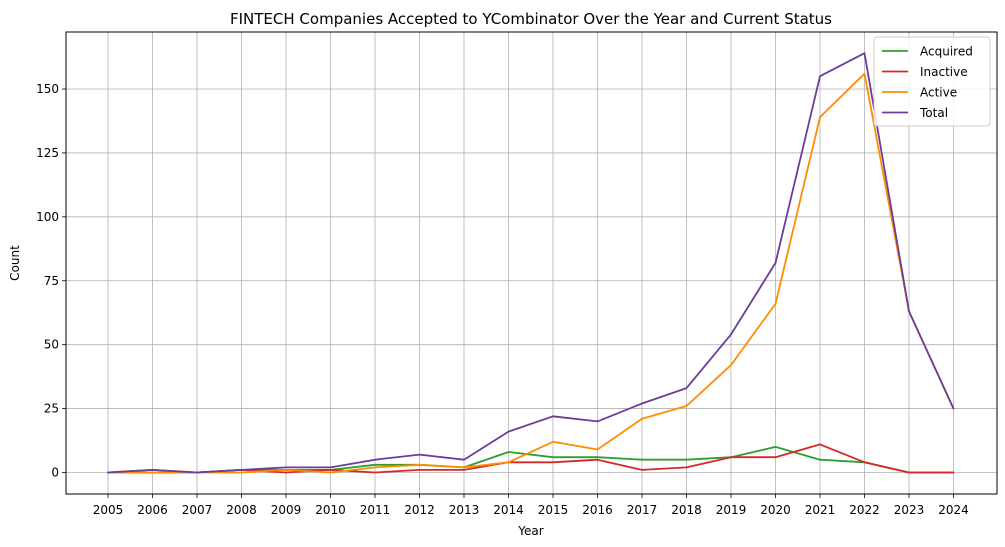 The height and width of the screenshot is (547, 1005). What do you see at coordinates (597, 510) in the screenshot?
I see `x-tick-label: 2016` at bounding box center [597, 510].